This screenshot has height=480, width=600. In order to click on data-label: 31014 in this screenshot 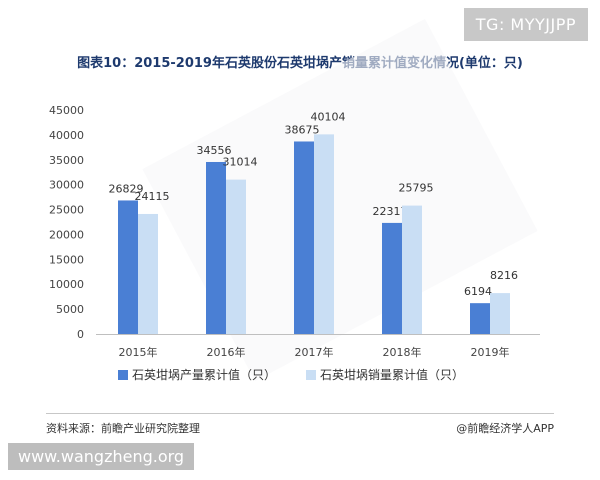, I will do `click(240, 162)`.